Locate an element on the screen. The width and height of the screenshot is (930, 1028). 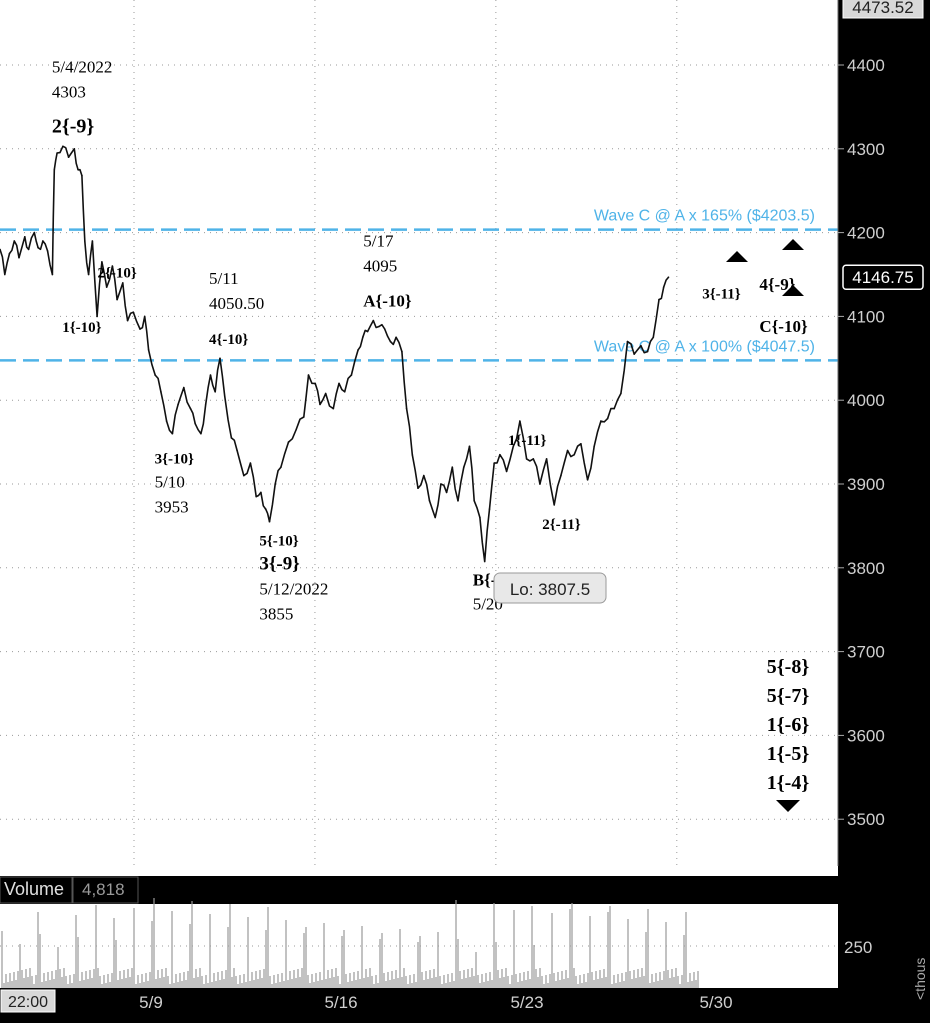
y-tick-label-5: 3900 is located at coordinates (866, 484).